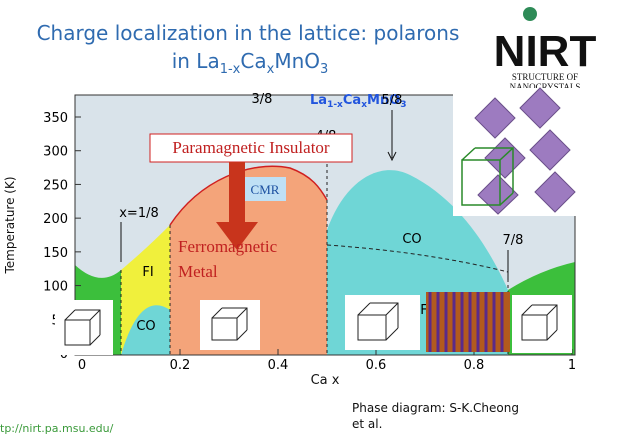 The width and height of the screenshot is (624, 436). I want to click on text: in La, so click(196, 61).